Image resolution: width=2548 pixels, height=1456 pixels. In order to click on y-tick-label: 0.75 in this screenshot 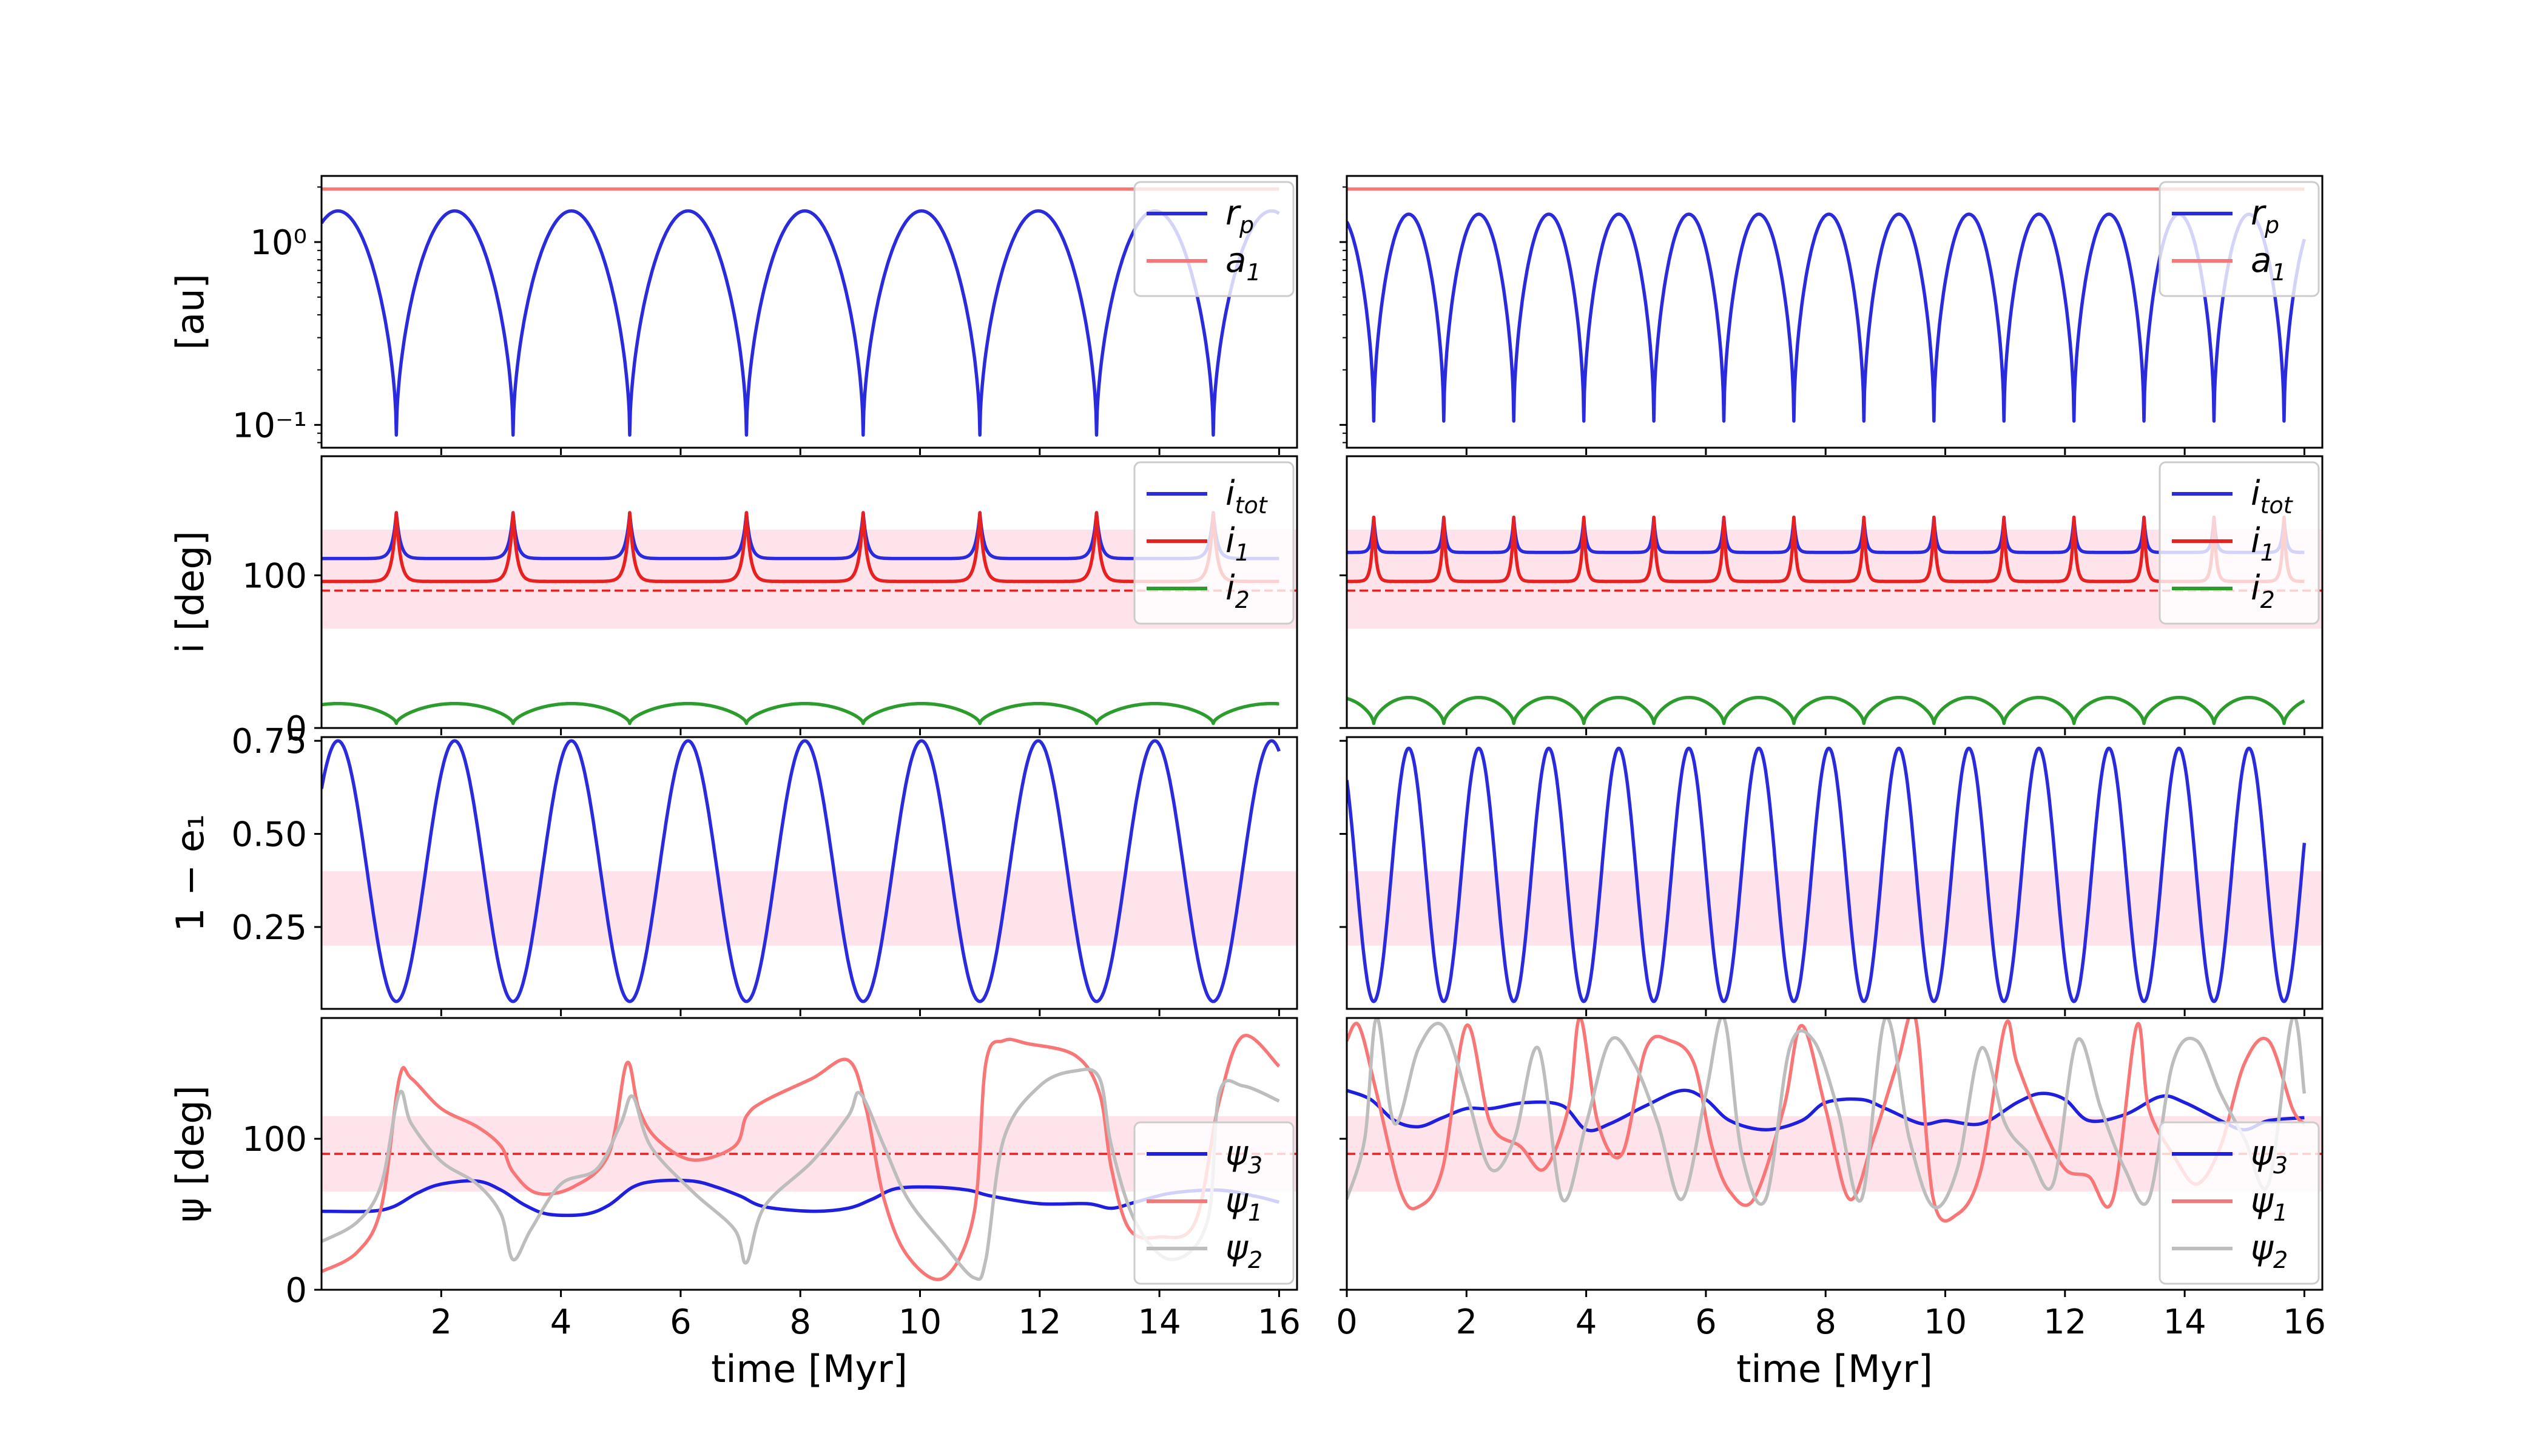, I will do `click(269, 741)`.